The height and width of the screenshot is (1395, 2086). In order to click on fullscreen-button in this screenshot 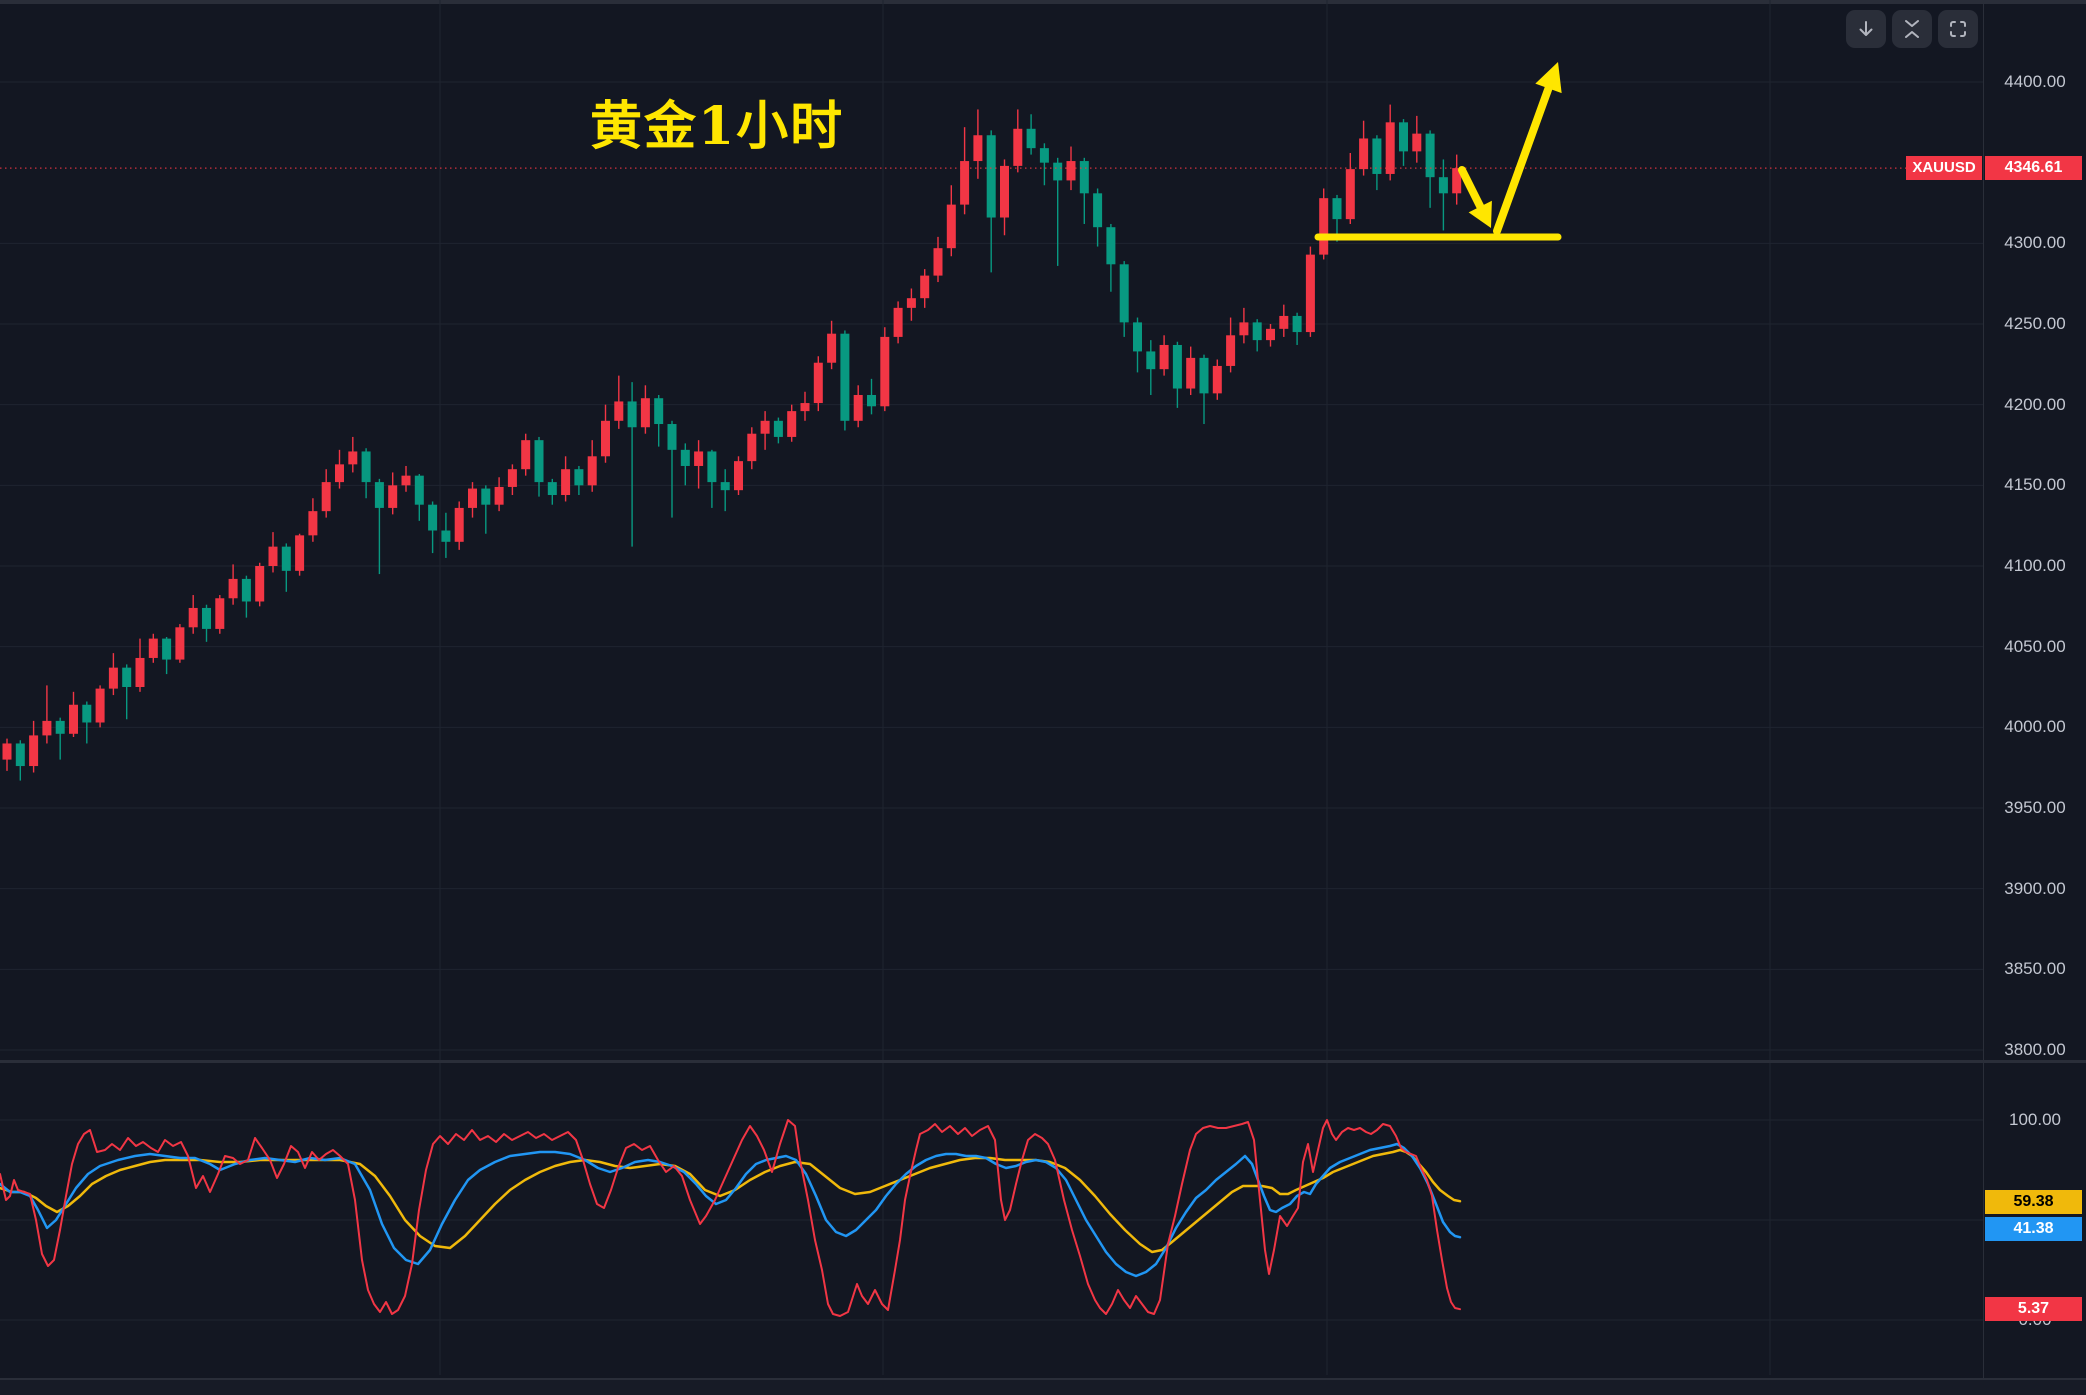, I will do `click(1958, 29)`.